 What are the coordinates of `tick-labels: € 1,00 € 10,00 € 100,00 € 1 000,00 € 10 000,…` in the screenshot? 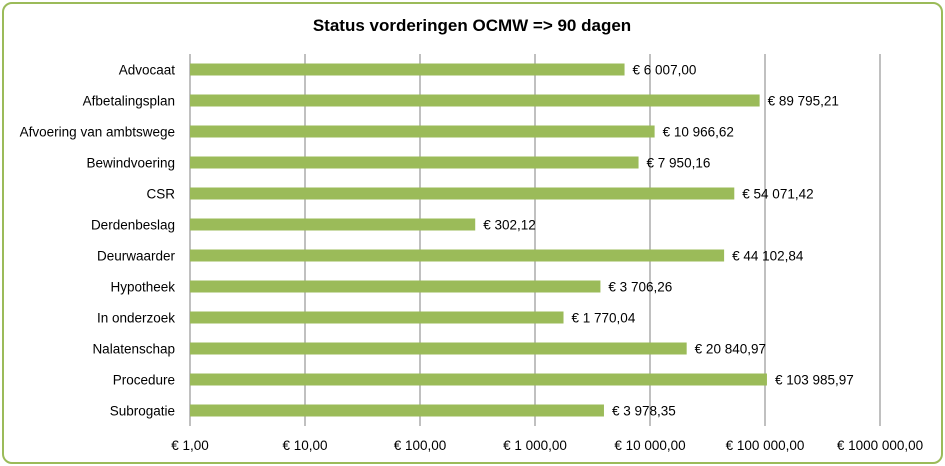 It's located at (547, 445).